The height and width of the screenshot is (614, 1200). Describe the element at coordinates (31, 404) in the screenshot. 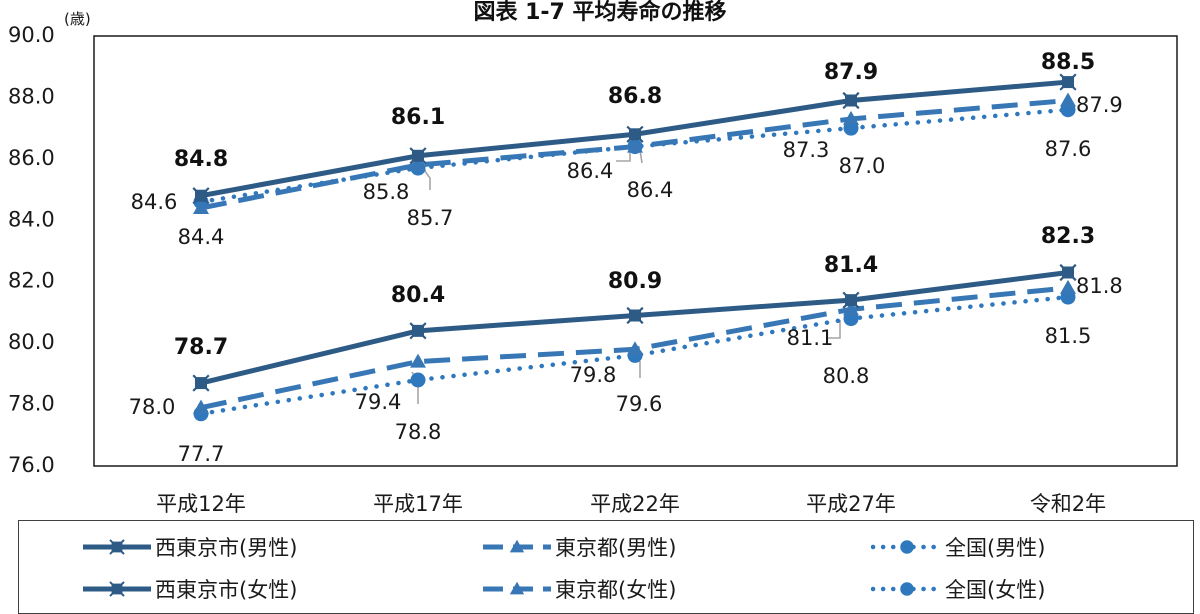

I see `y-tick-label: 78.0` at that location.